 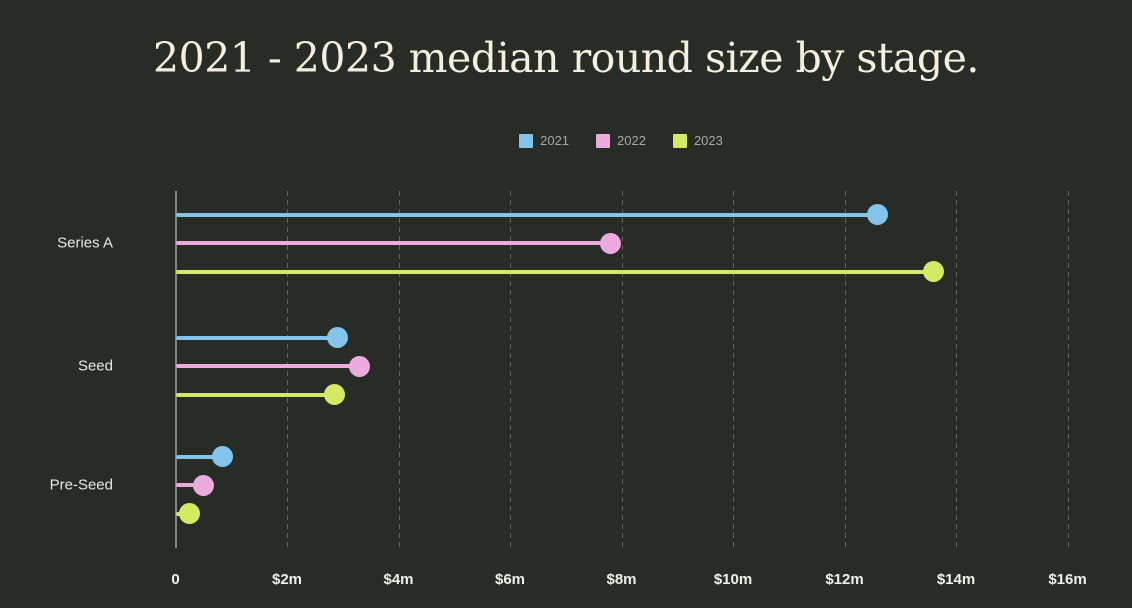 I want to click on gridline-$6m, so click(x=510, y=369).